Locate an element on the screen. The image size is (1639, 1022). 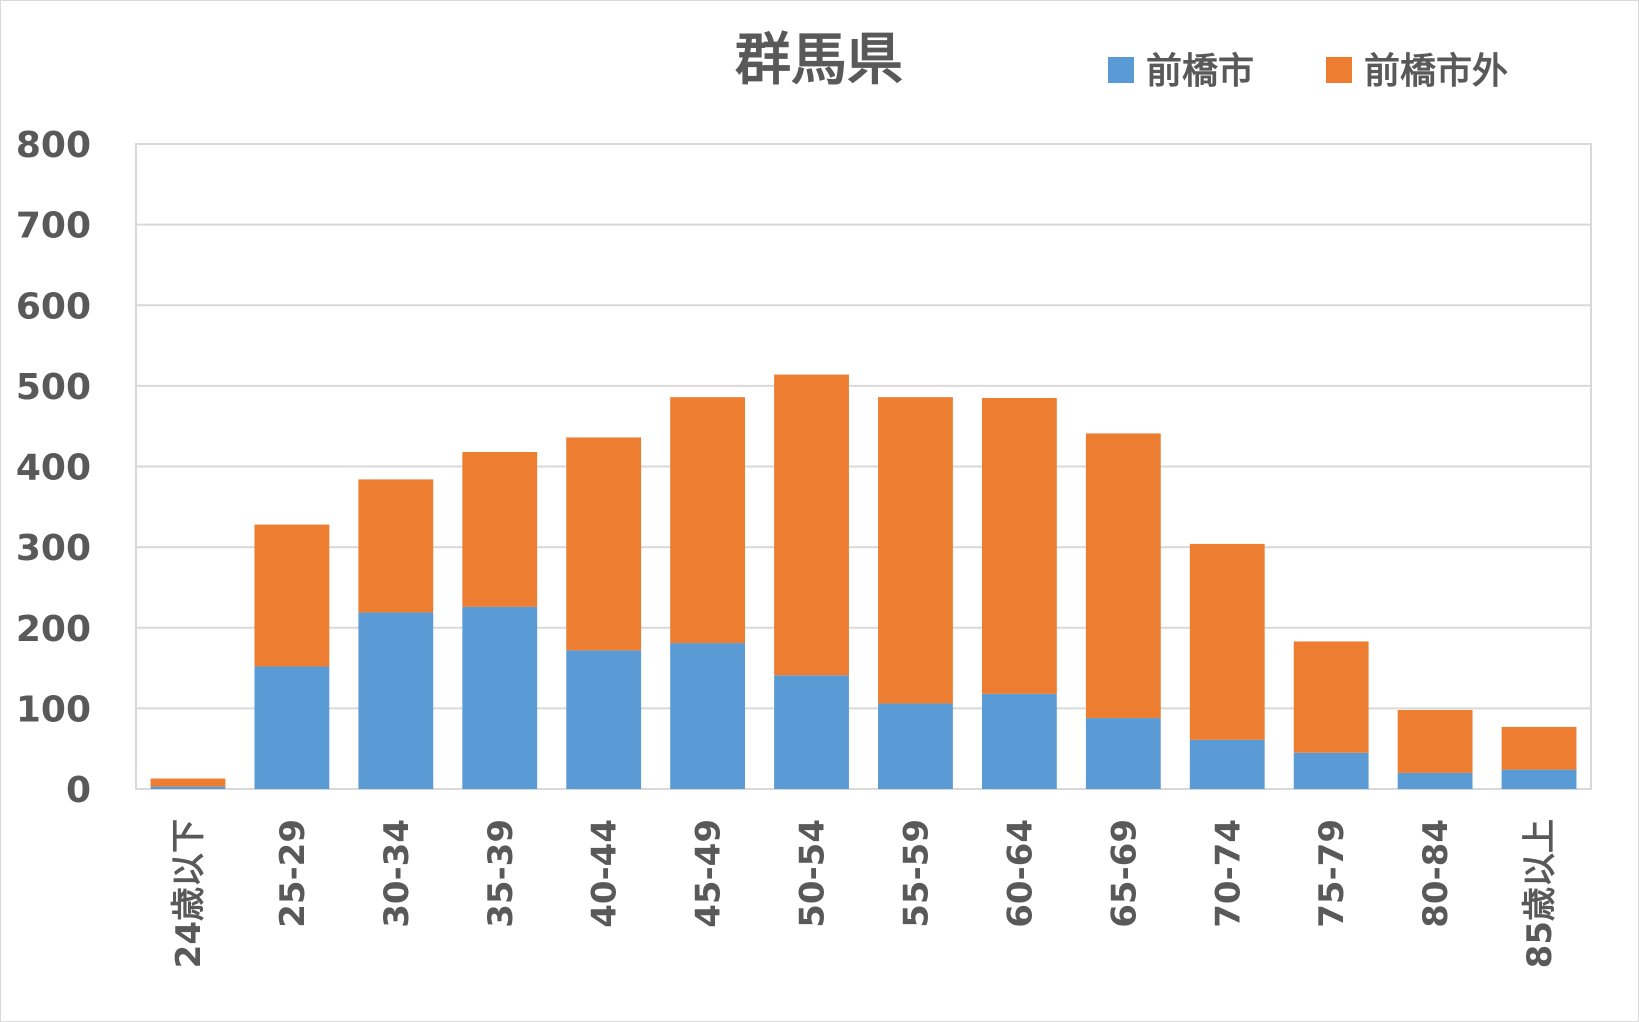
x-tick-label: 70-74 is located at coordinates (1228, 873).